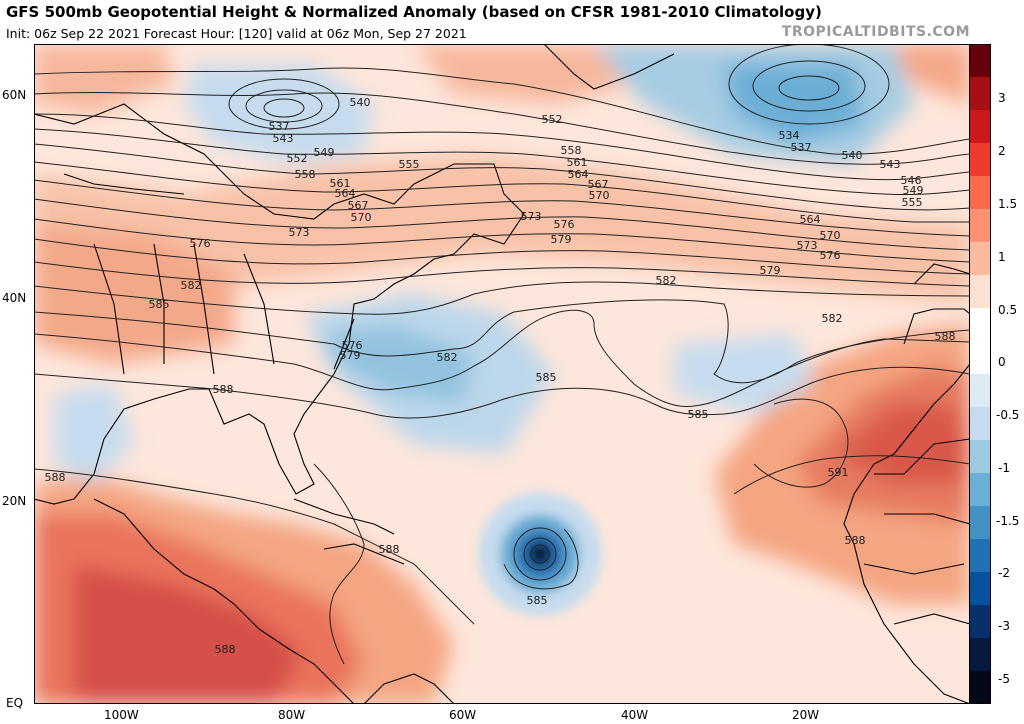 Image resolution: width=1024 pixels, height=724 pixels. What do you see at coordinates (838, 472) in the screenshot?
I see `contour-label: 591` at bounding box center [838, 472].